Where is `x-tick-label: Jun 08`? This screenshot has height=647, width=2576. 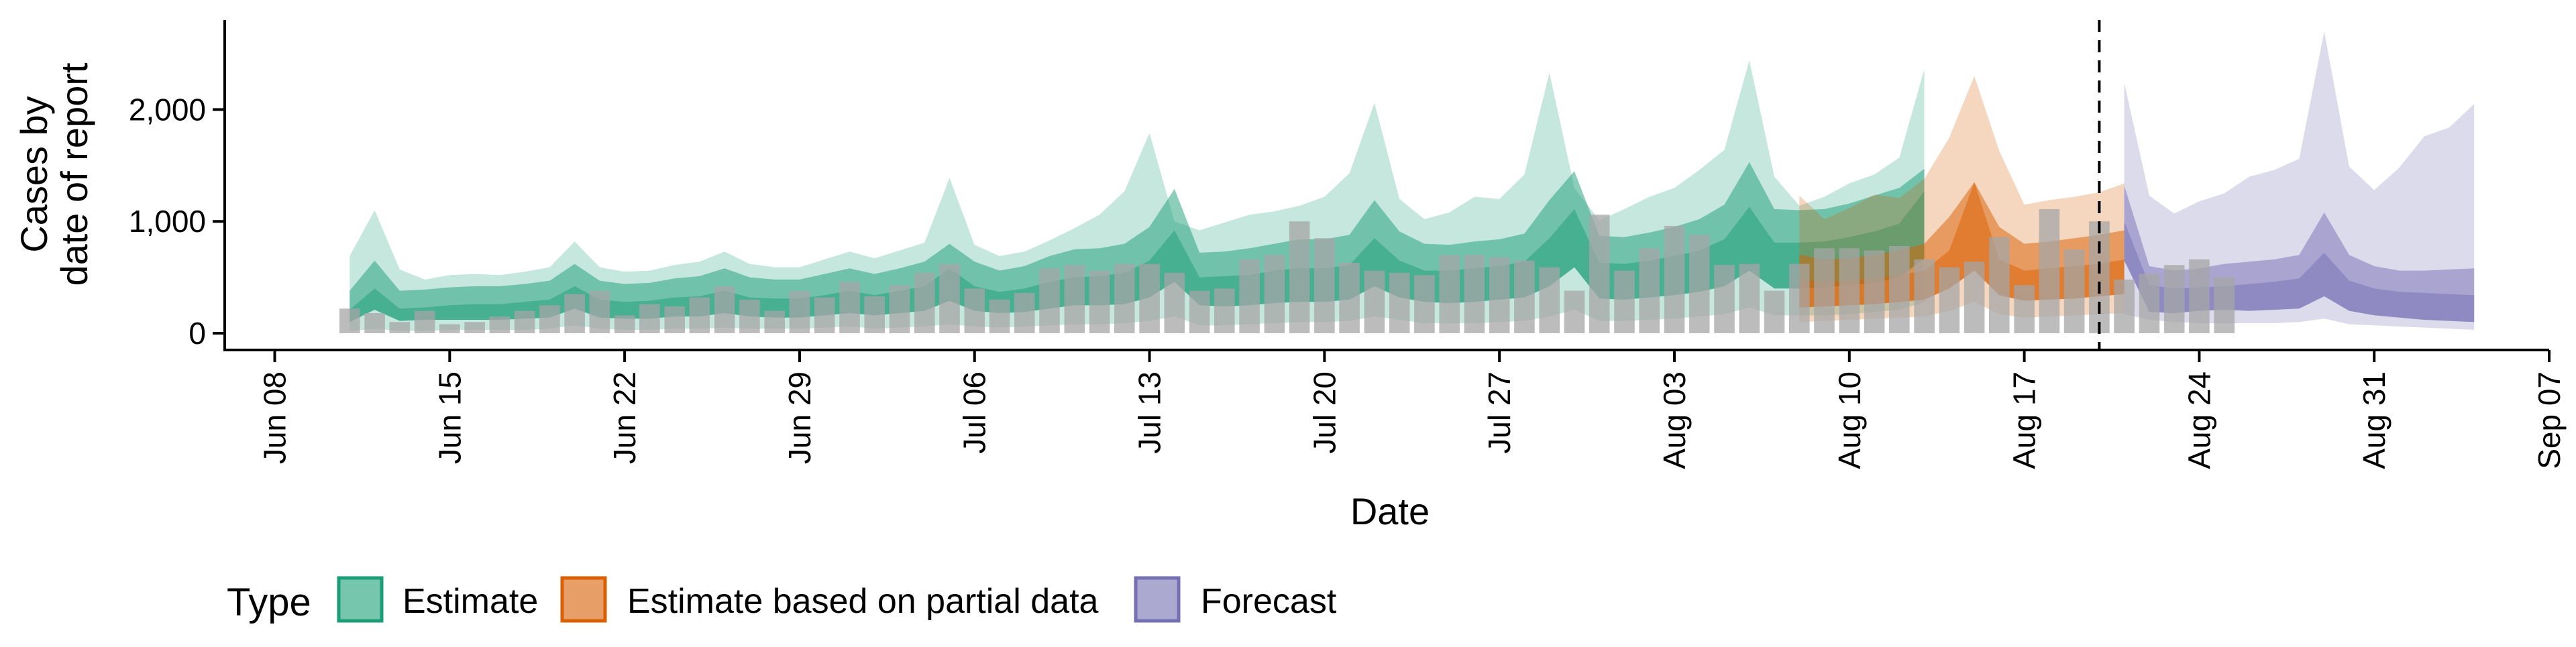
x-tick-label: Jun 08 is located at coordinates (275, 417).